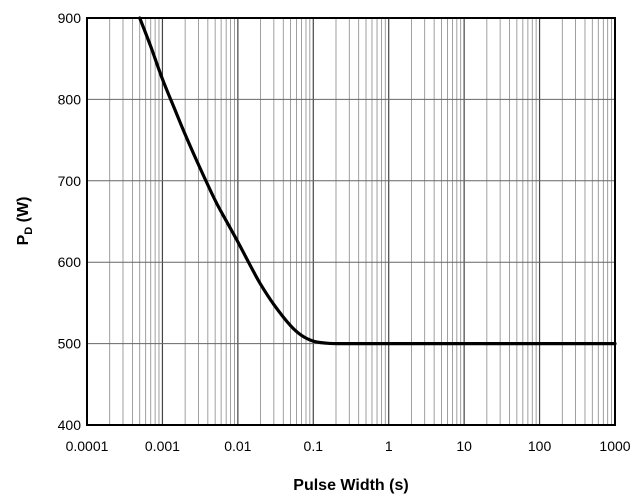 This screenshot has width=636, height=497. What do you see at coordinates (87, 446) in the screenshot?
I see `x-tick-label: 0.0001` at bounding box center [87, 446].